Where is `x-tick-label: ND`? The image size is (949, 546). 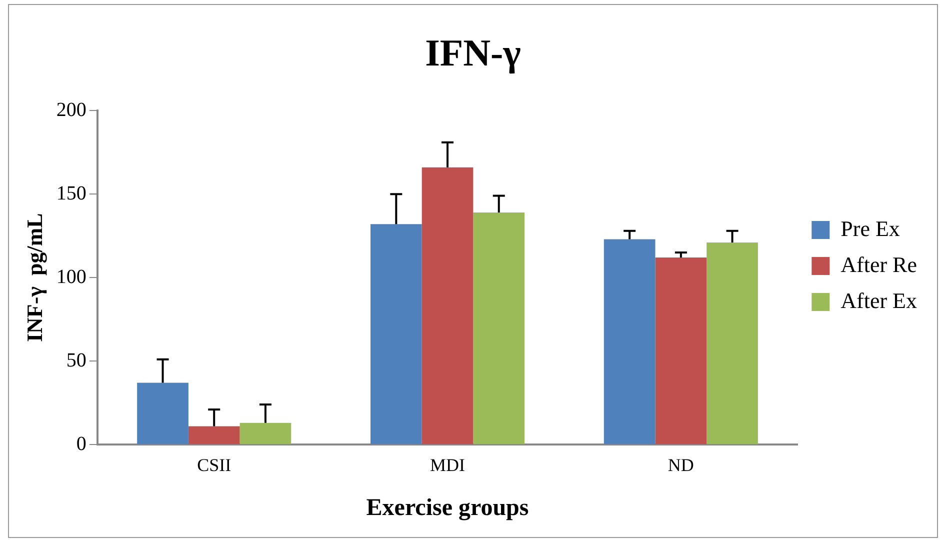
x-tick-label: ND is located at coordinates (681, 465).